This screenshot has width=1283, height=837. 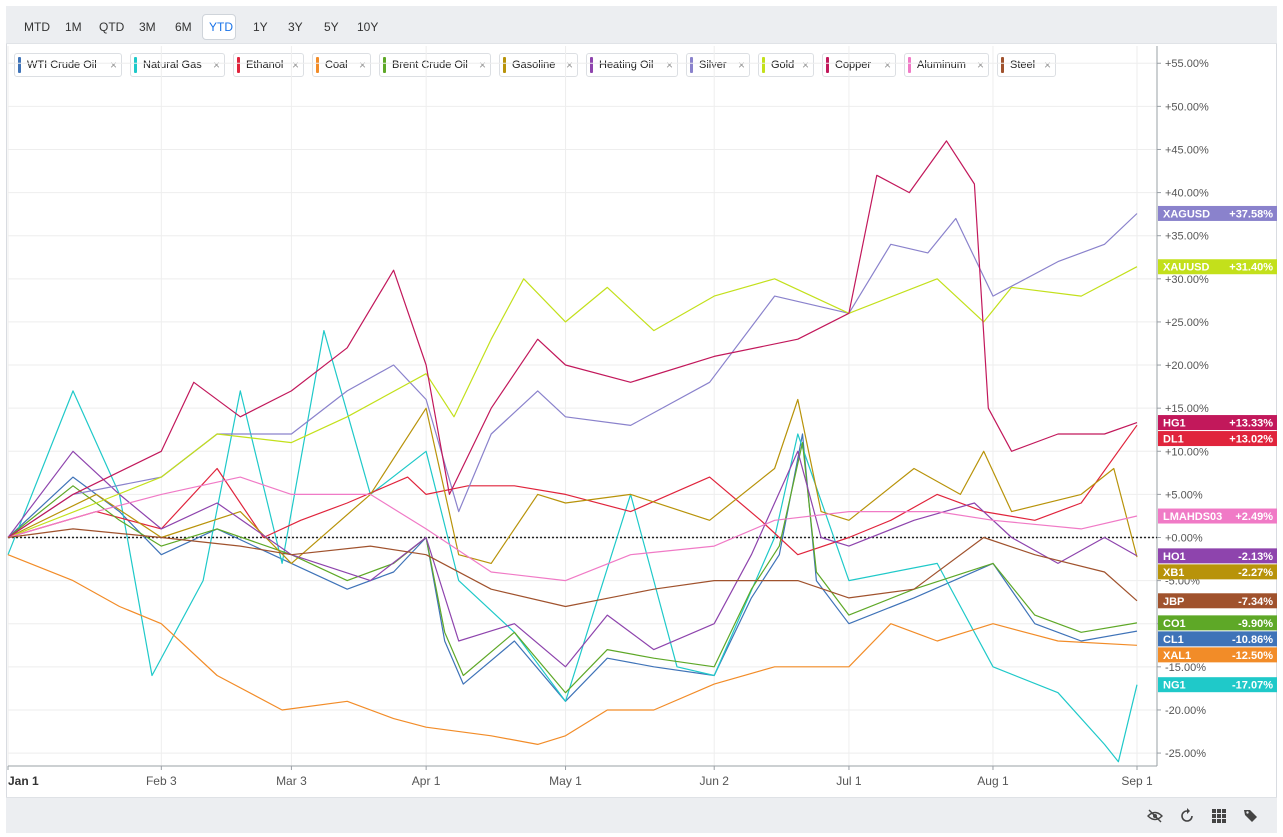 I want to click on legend-label: Copper, so click(x=853, y=65).